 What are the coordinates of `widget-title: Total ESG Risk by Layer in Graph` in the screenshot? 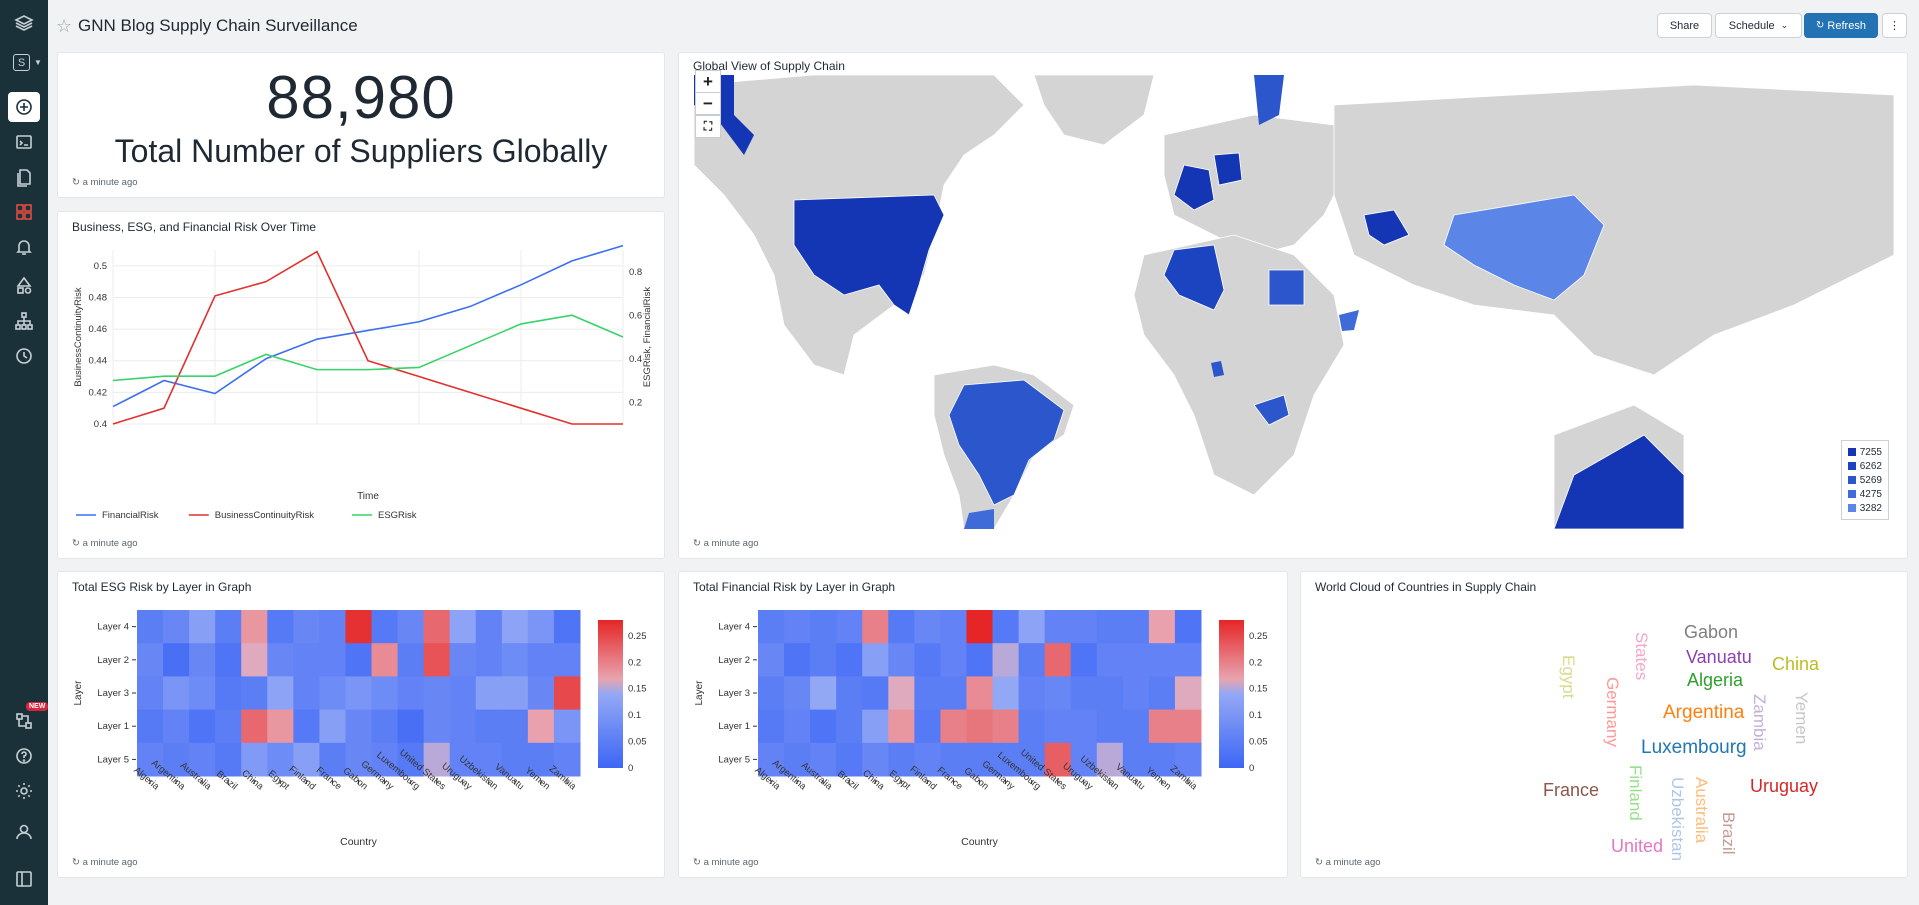 It's located at (162, 587).